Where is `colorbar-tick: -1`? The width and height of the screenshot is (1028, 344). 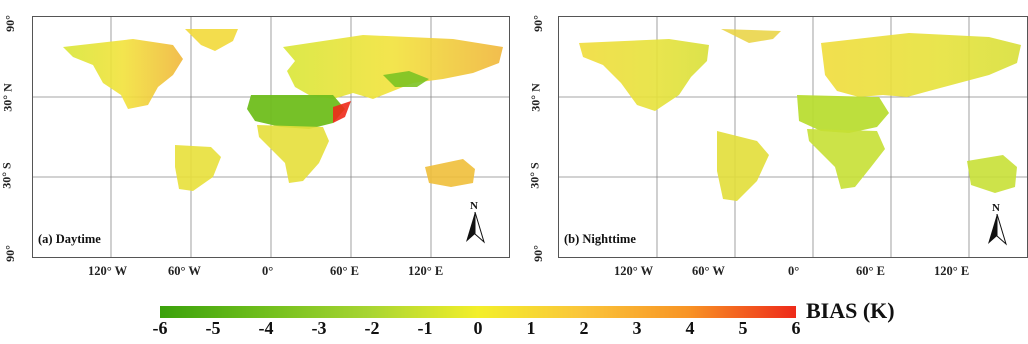
colorbar-tick: -1 is located at coordinates (425, 328).